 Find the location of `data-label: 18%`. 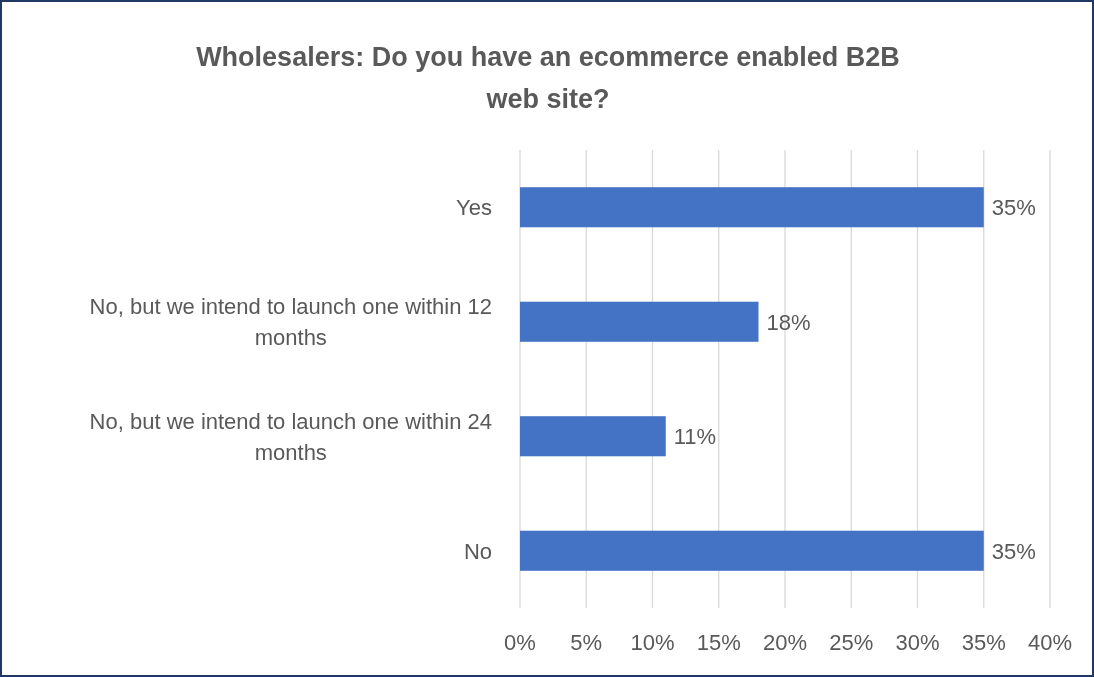

data-label: 18% is located at coordinates (788, 322).